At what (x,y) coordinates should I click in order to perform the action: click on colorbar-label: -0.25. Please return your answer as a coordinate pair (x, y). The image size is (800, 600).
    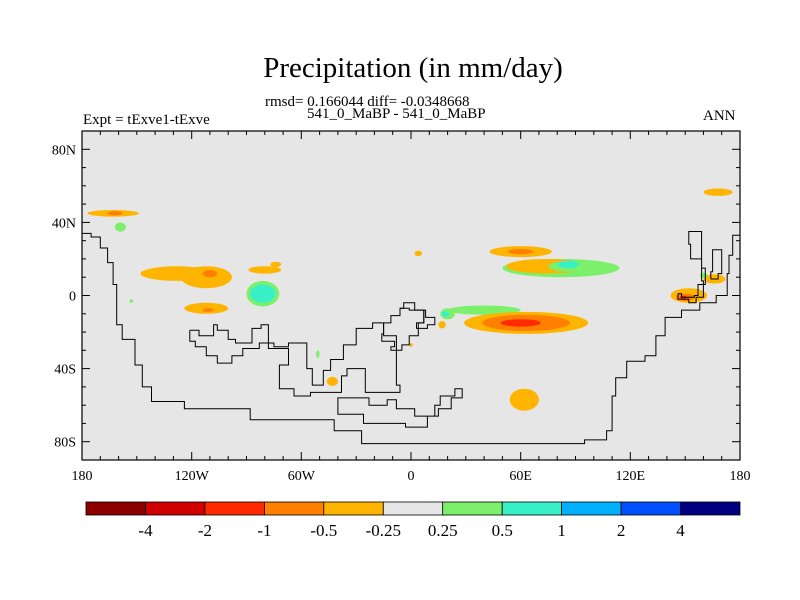
    Looking at the image, I should click on (383, 530).